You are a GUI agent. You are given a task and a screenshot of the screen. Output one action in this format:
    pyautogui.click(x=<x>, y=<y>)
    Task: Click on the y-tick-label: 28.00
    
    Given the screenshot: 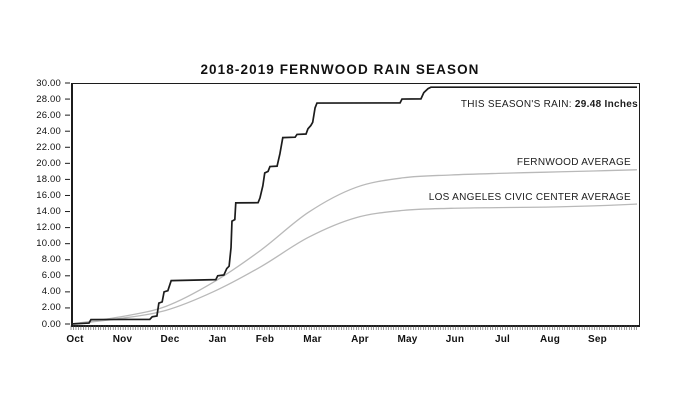 What is the action you would take?
    pyautogui.click(x=48, y=99)
    